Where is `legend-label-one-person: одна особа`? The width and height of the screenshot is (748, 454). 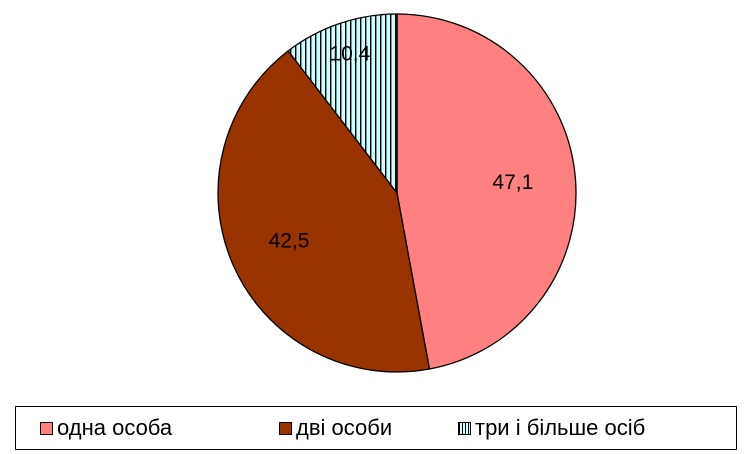
legend-label-one-person: одна особа is located at coordinates (115, 427).